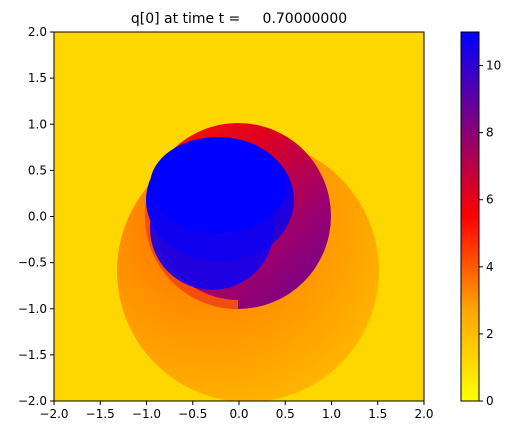 This screenshot has width=517, height=435. I want to click on y-tick-label: −1.5, so click(32, 355).